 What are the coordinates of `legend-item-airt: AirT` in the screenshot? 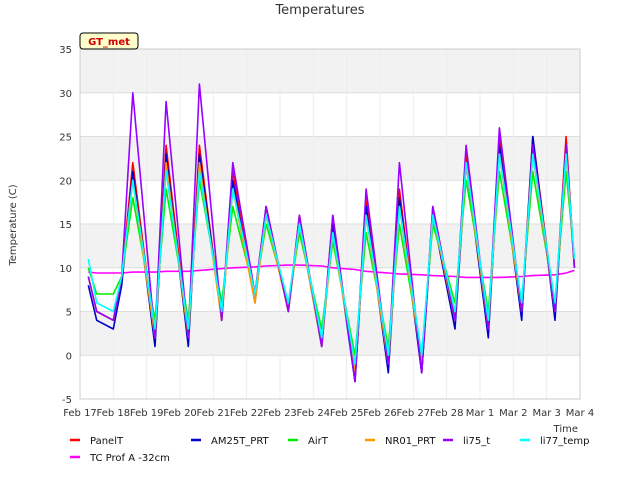 It's located at (308, 441).